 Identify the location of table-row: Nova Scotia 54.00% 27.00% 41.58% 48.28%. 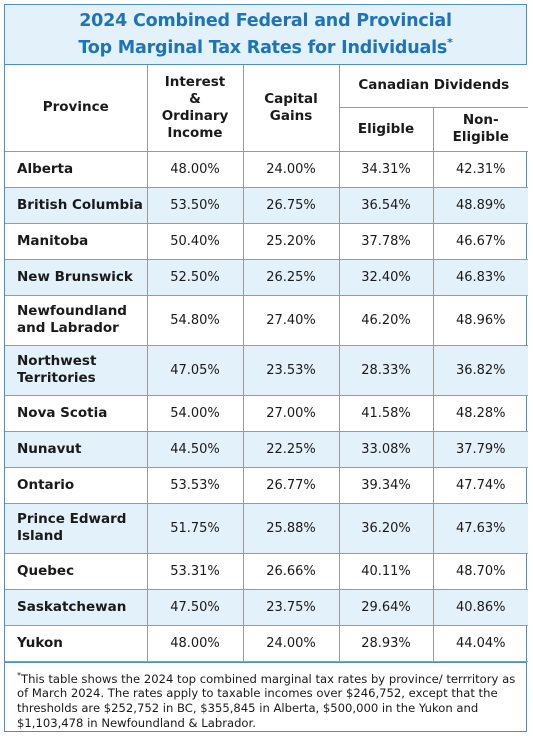
(266, 413).